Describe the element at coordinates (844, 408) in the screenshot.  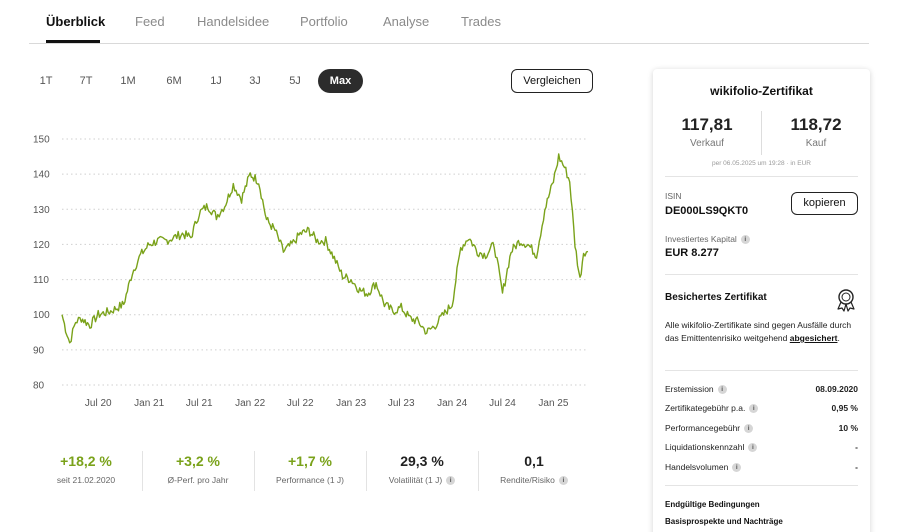
I see `detail-value: 0,95 %` at that location.